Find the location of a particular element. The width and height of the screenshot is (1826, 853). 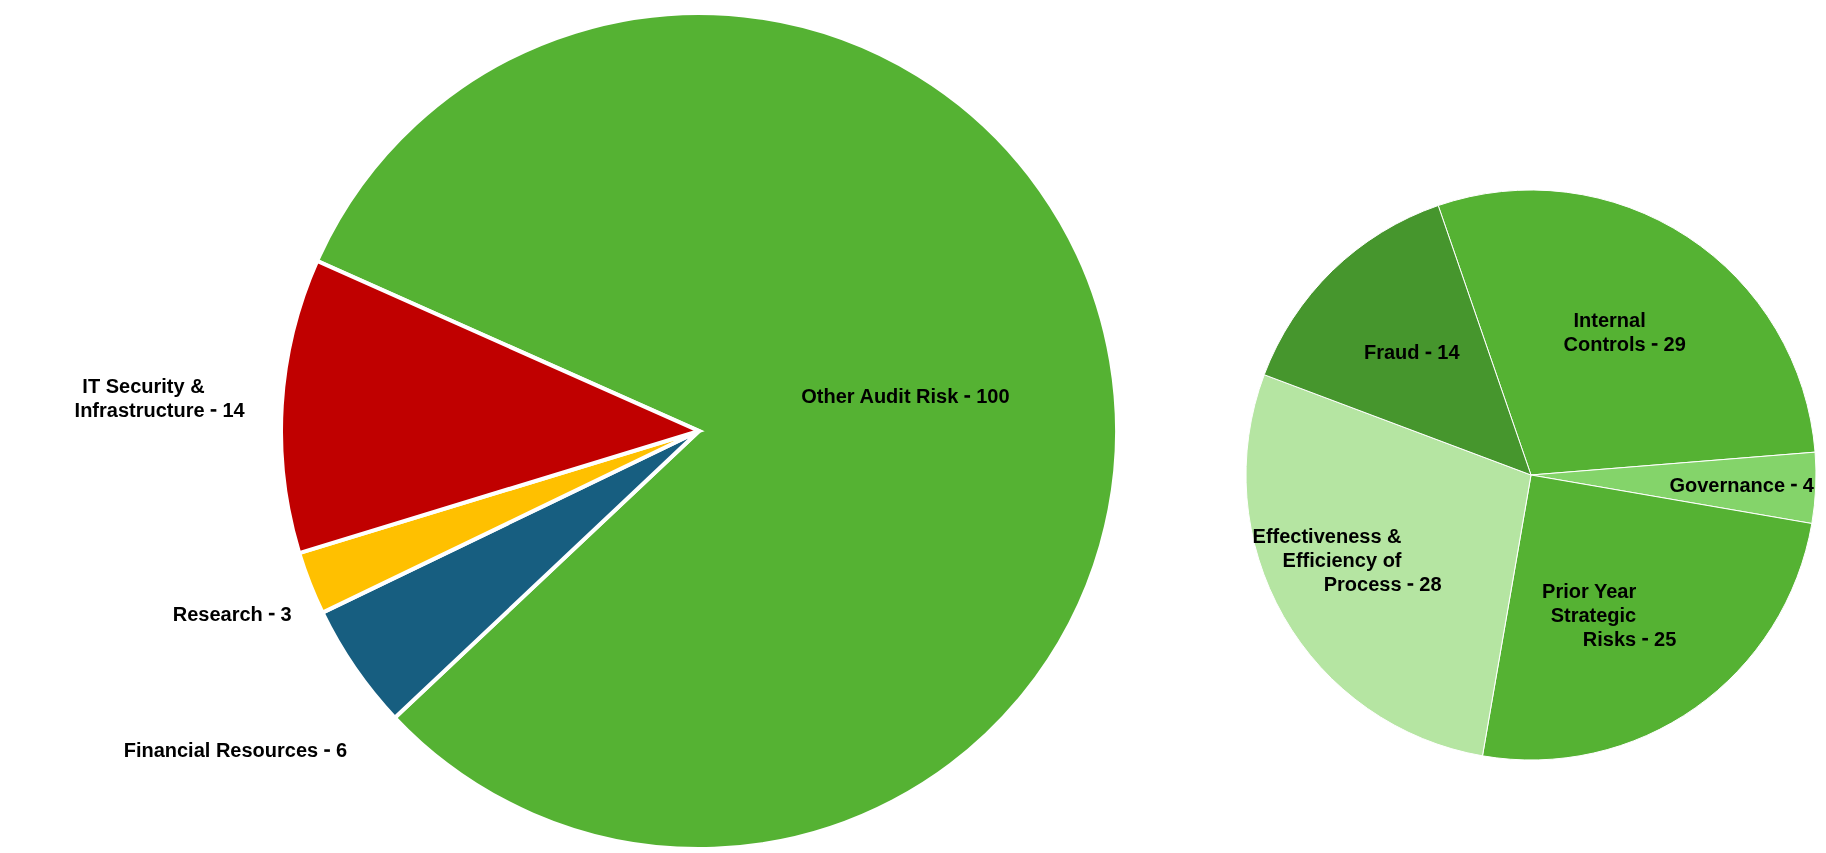

slice-label: Governance is located at coordinates (1727, 484).